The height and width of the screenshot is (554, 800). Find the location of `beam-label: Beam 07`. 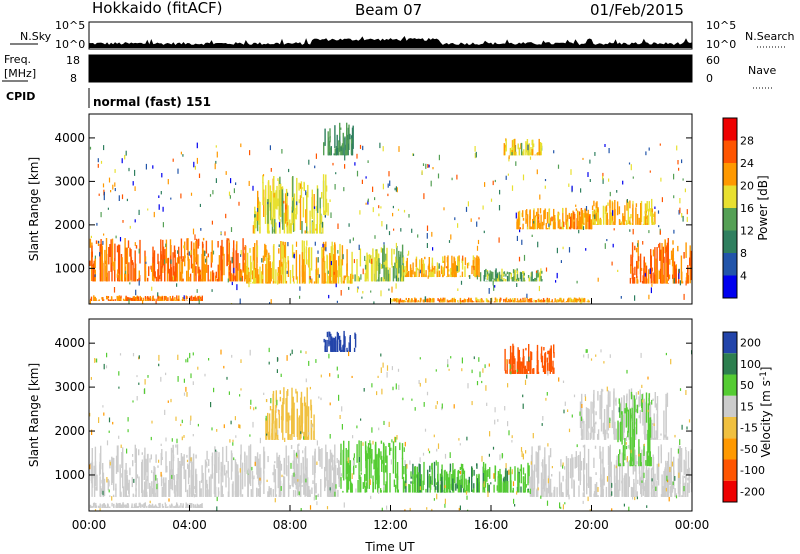

beam-label: Beam 07 is located at coordinates (388, 10).